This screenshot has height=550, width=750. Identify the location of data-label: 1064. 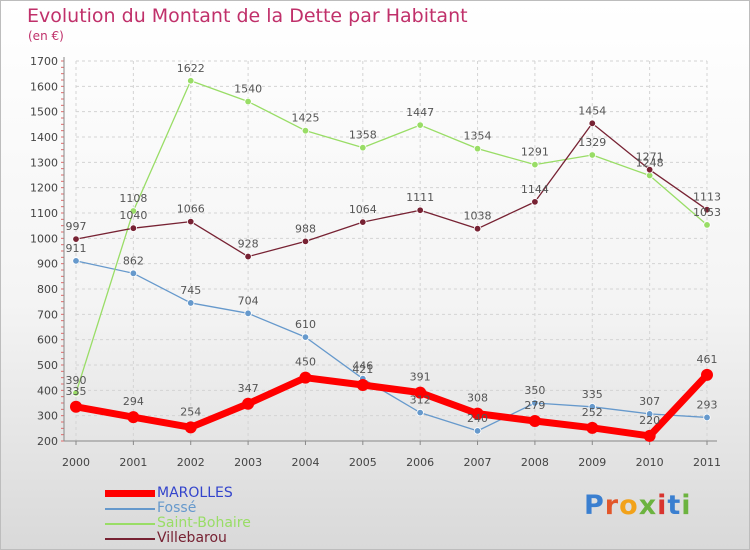
(363, 209).